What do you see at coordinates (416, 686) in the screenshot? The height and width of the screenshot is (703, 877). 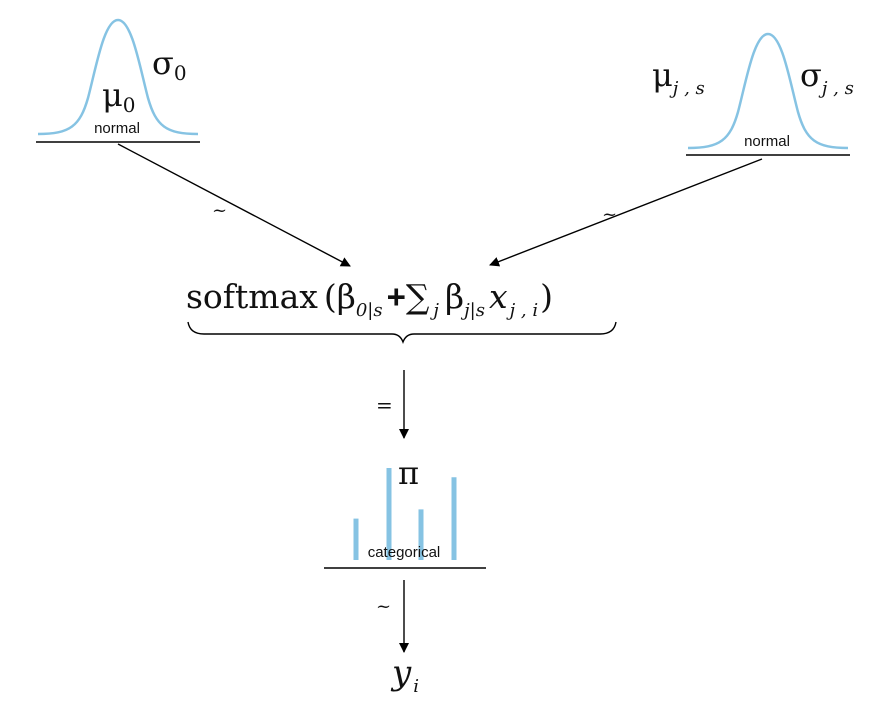 I see `outcome-subscript: i` at bounding box center [416, 686].